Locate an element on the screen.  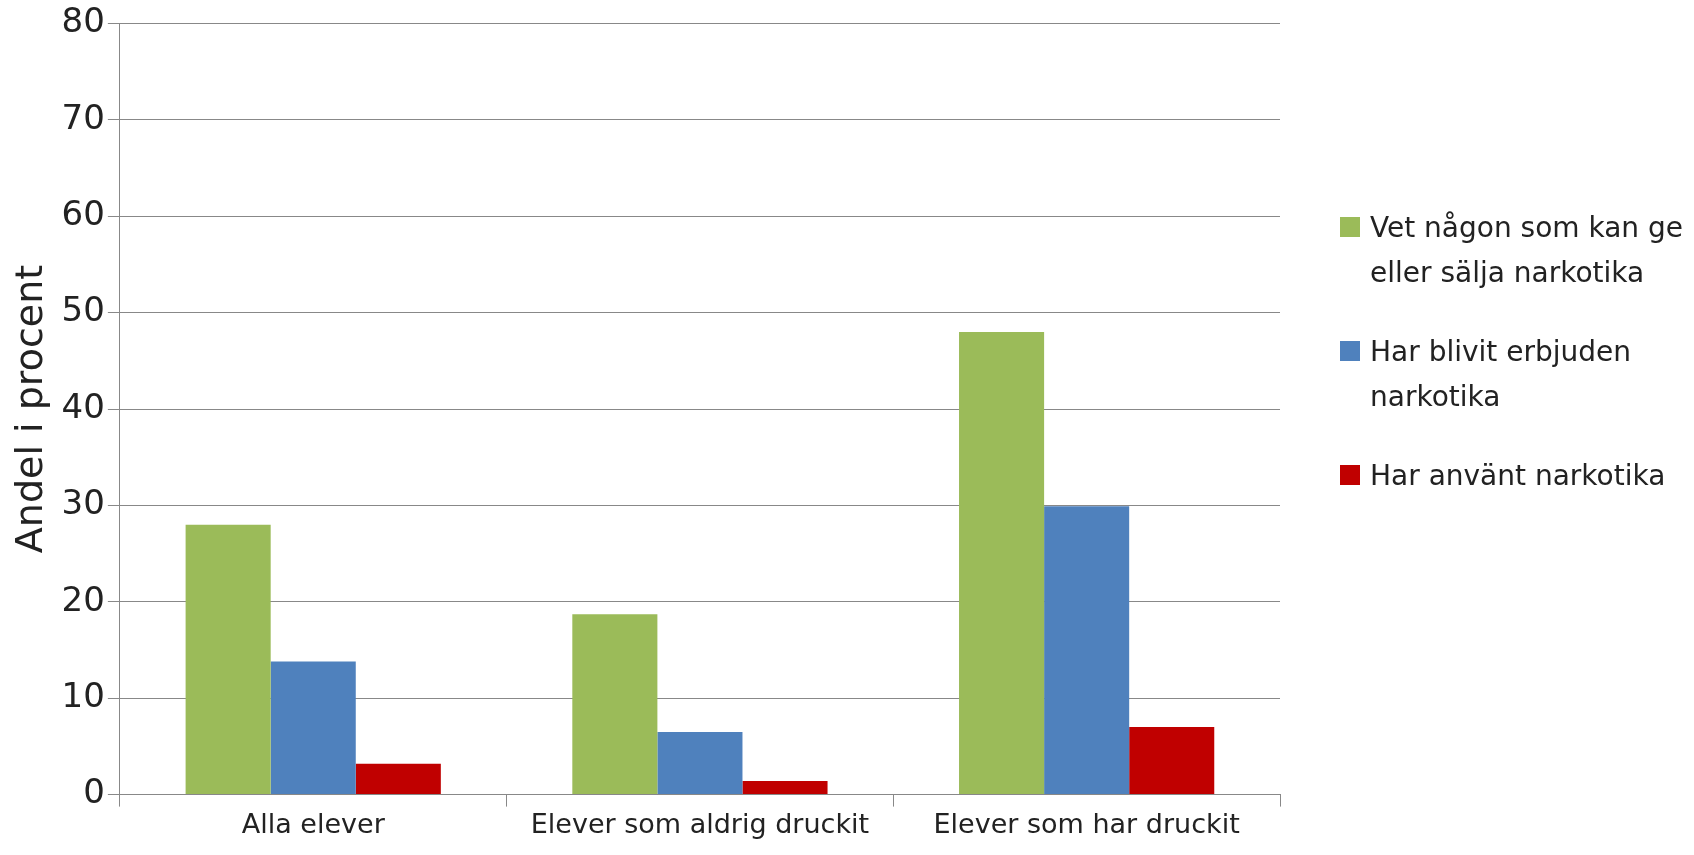
y-tick-label: 30 is located at coordinates (83, 502).